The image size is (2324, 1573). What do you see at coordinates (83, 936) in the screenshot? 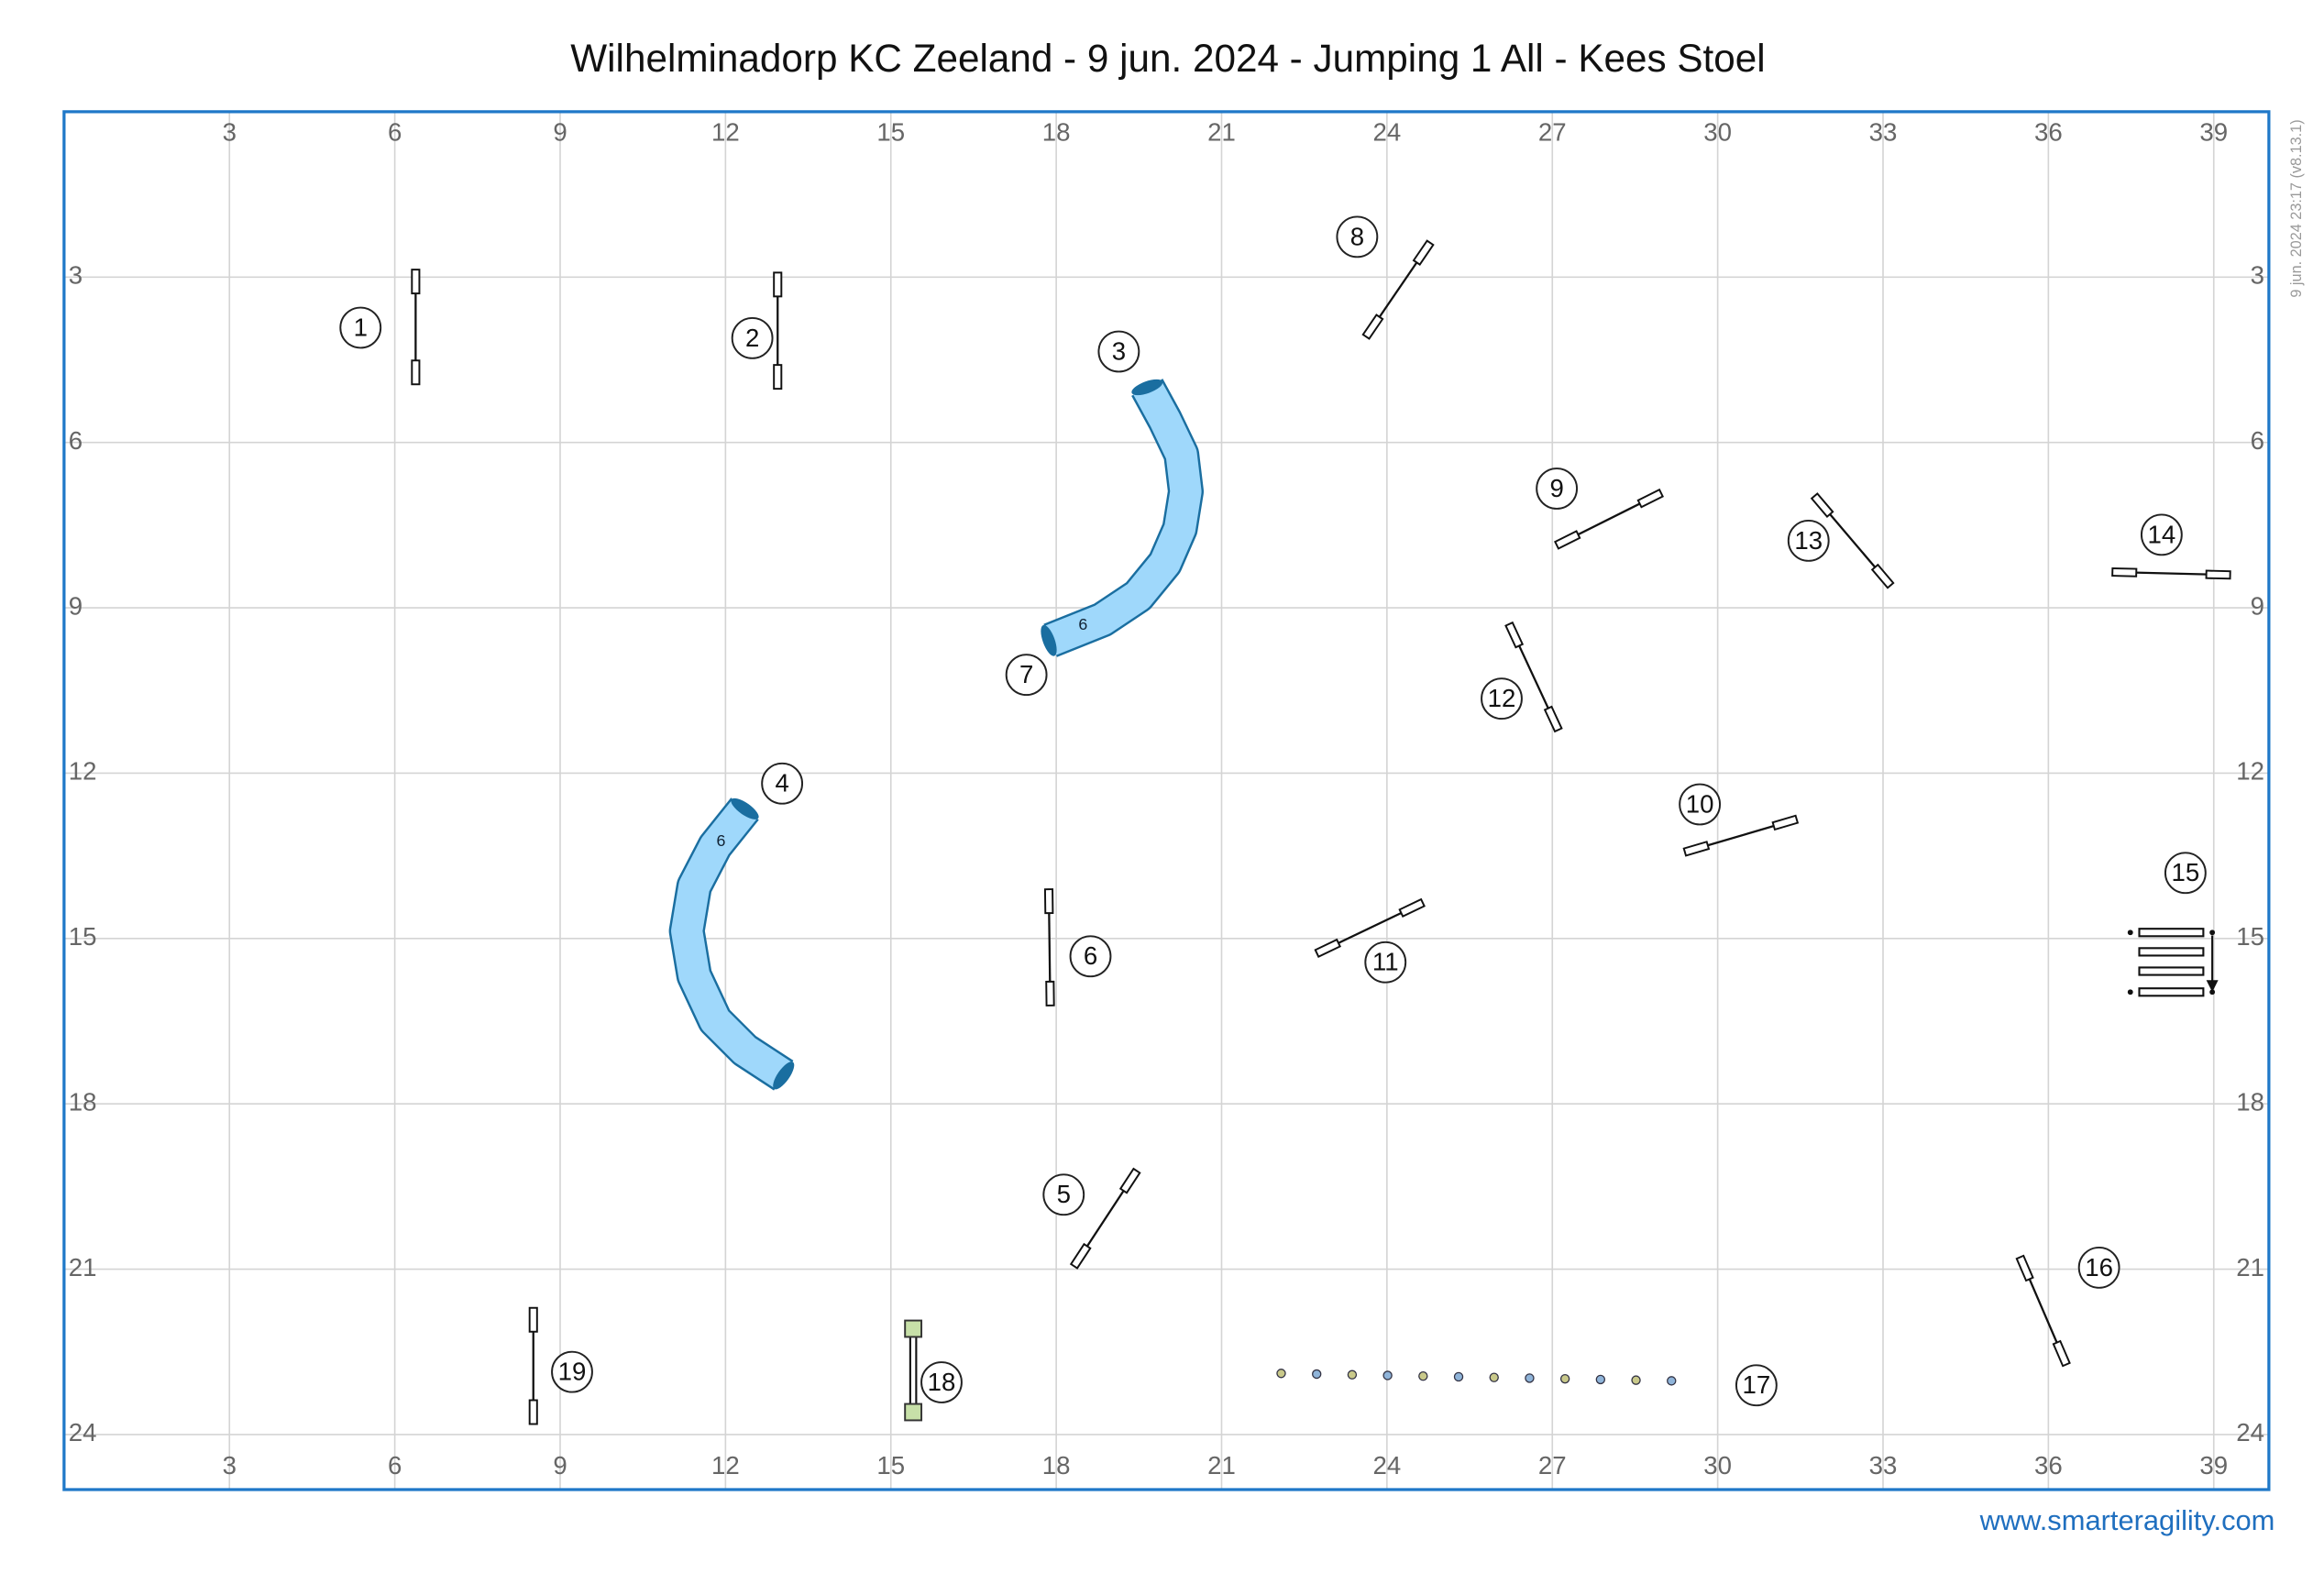
I see `y-tick-label: 15` at bounding box center [83, 936].